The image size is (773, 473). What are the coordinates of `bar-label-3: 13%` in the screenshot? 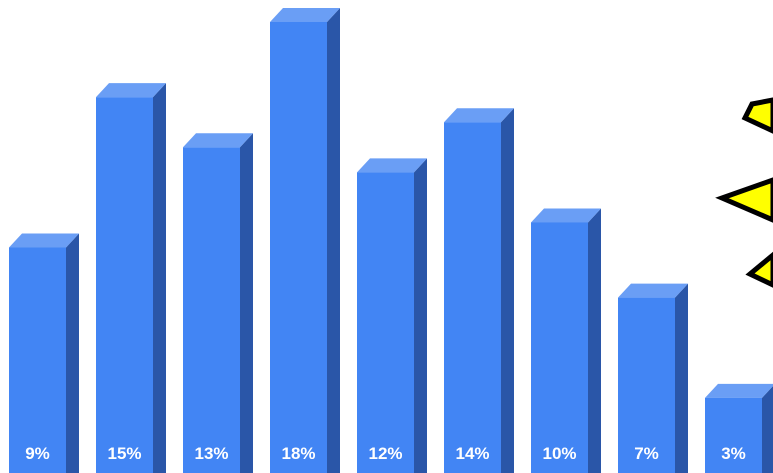 It's located at (211, 453).